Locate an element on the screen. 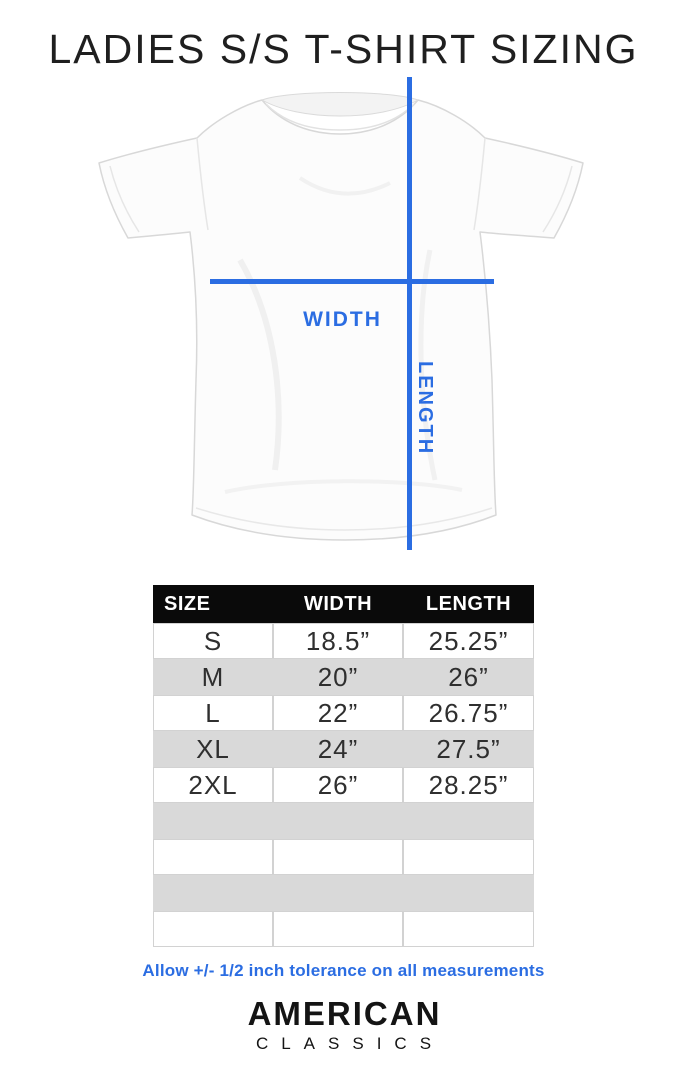 Image resolution: width=687 pixels, height=1080 pixels. page-title: LADIES S/S T-SHIRT SIZING is located at coordinates (343, 49).